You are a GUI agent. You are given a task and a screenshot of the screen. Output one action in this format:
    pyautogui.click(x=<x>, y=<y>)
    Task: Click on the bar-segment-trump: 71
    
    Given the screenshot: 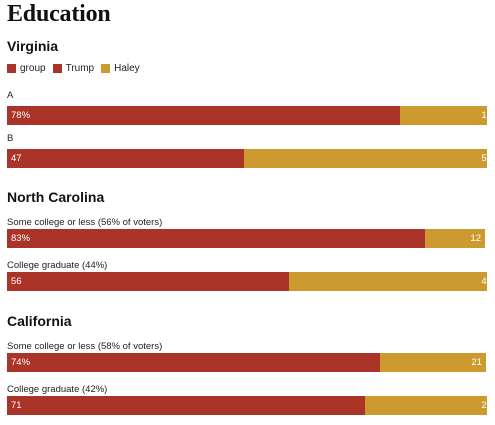 What is the action you would take?
    pyautogui.click(x=186, y=405)
    